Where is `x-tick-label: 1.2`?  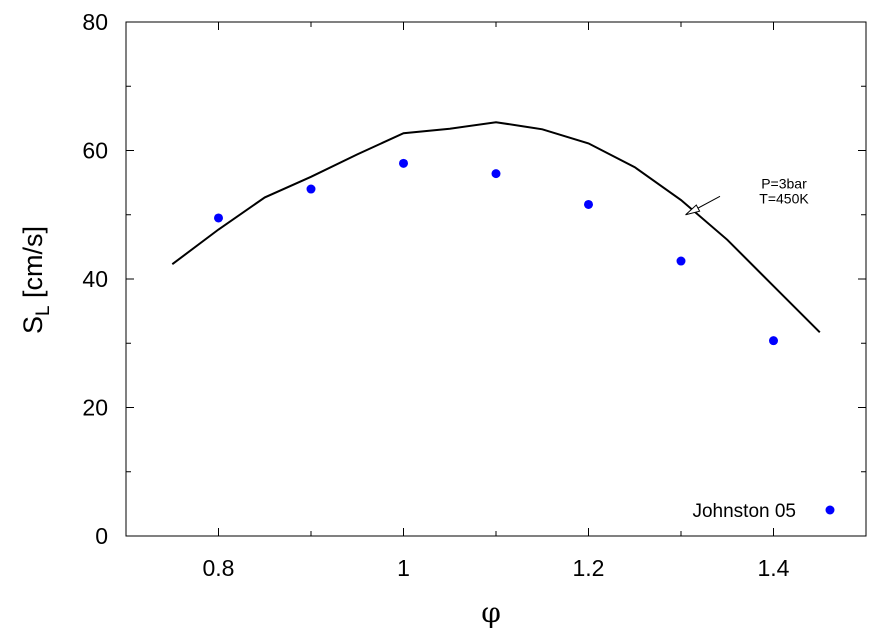
x-tick-label: 1.2 is located at coordinates (589, 568).